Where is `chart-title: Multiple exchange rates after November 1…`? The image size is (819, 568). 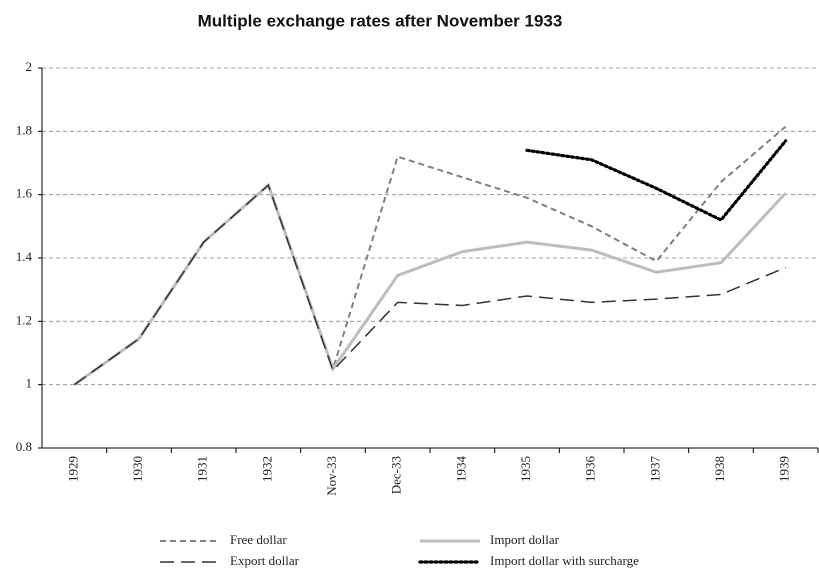 chart-title: Multiple exchange rates after November 1… is located at coordinates (380, 20).